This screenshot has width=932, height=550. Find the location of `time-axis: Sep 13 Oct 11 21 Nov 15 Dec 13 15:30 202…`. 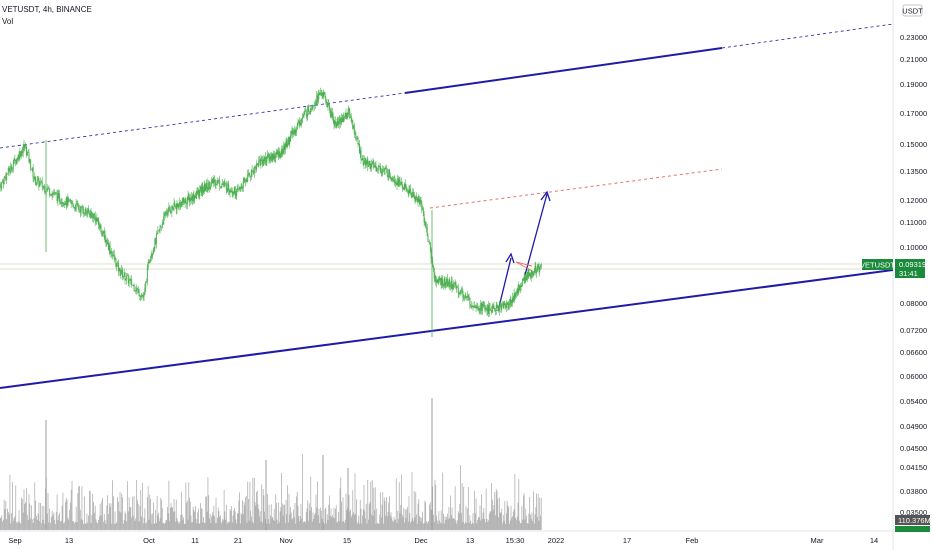

time-axis: Sep 13 Oct 11 21 Nov 15 Dec 13 15:30 202… is located at coordinates (443, 540).